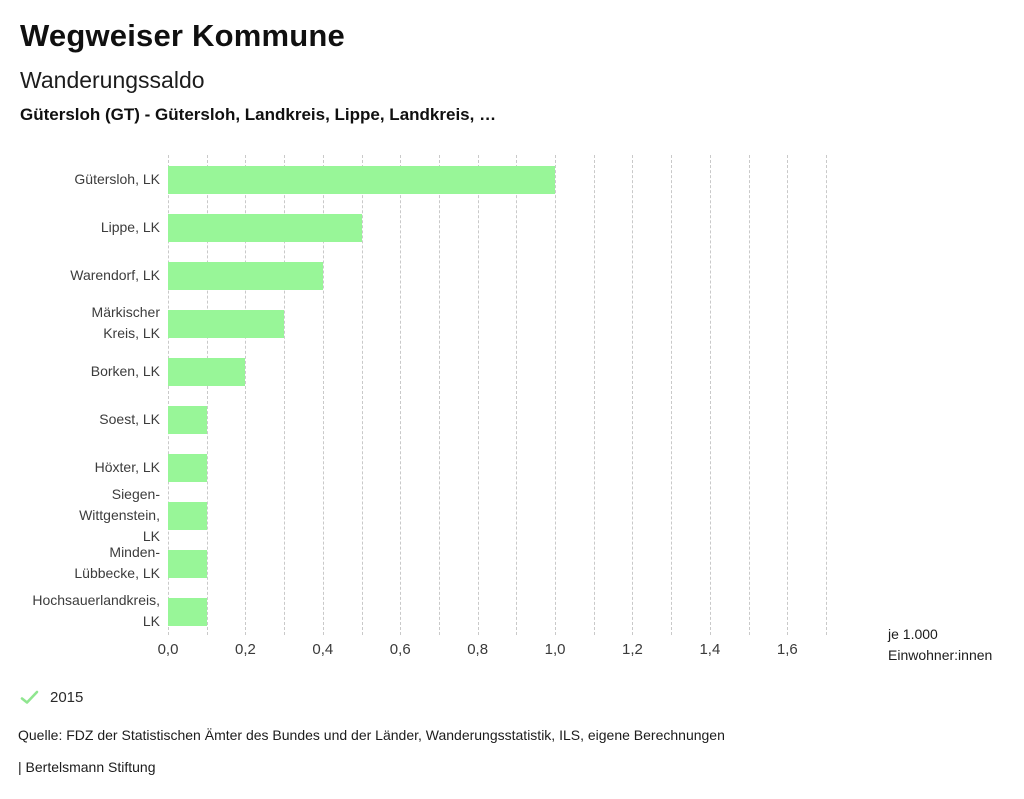 This screenshot has height=799, width=1024. I want to click on category-label: Höxter, LK, so click(127, 466).